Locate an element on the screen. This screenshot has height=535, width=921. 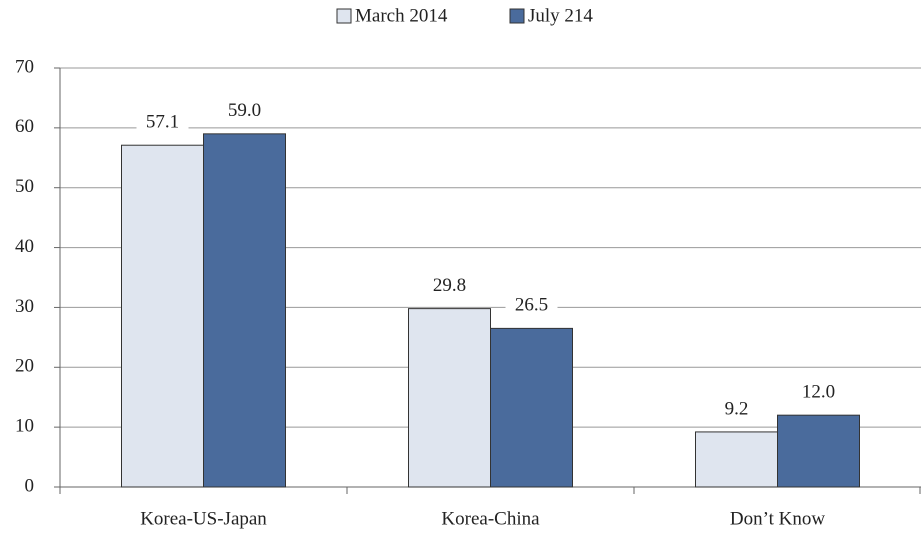
y-tick-label: 70 is located at coordinates (24, 66).